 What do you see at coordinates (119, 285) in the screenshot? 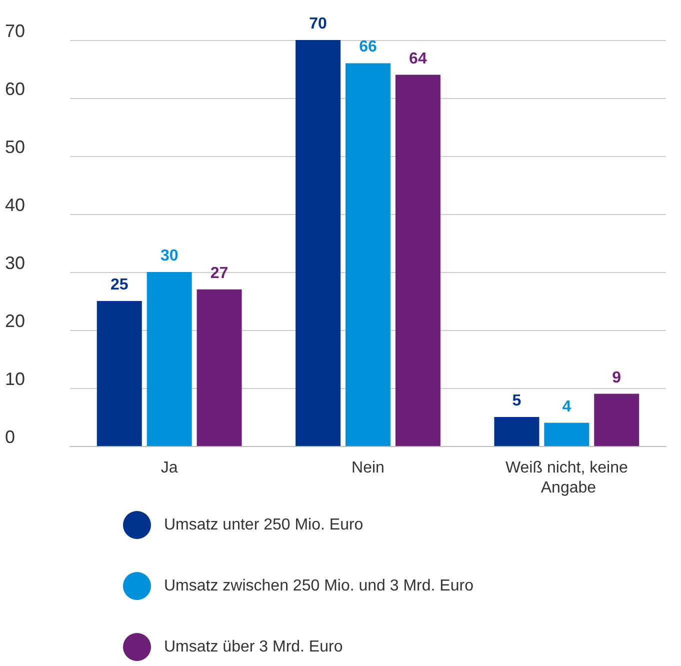
I see `data-label: 25` at bounding box center [119, 285].